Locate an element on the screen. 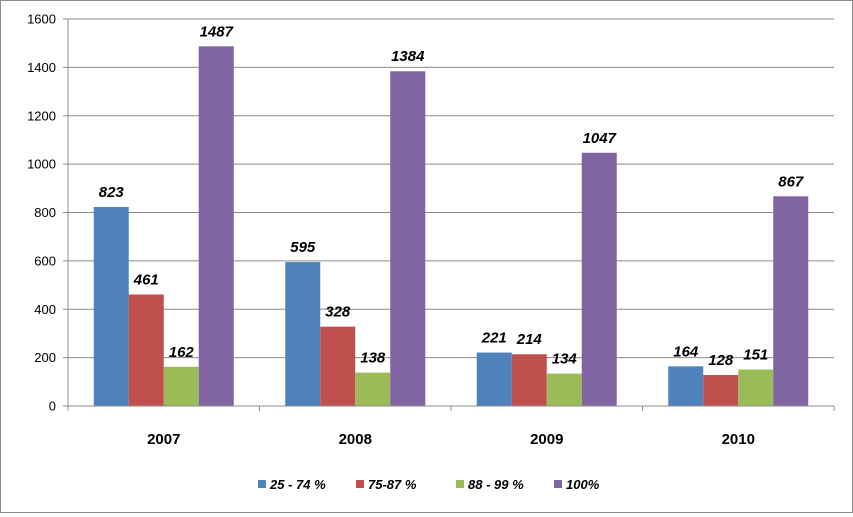 This screenshot has height=517, width=853. data-label: 1487 is located at coordinates (217, 31).